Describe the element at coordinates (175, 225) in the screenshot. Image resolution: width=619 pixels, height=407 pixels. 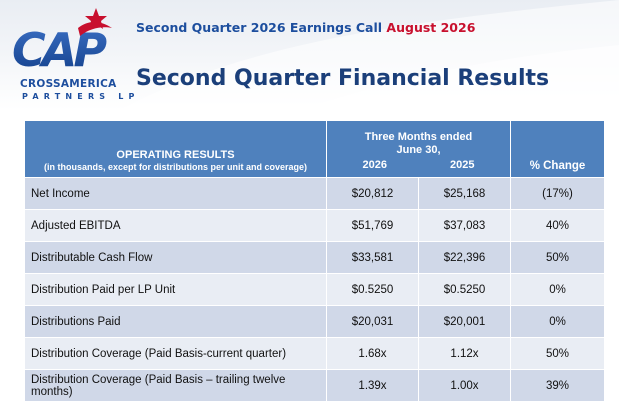
I see `row-label: Adjusted EBITDA` at that location.